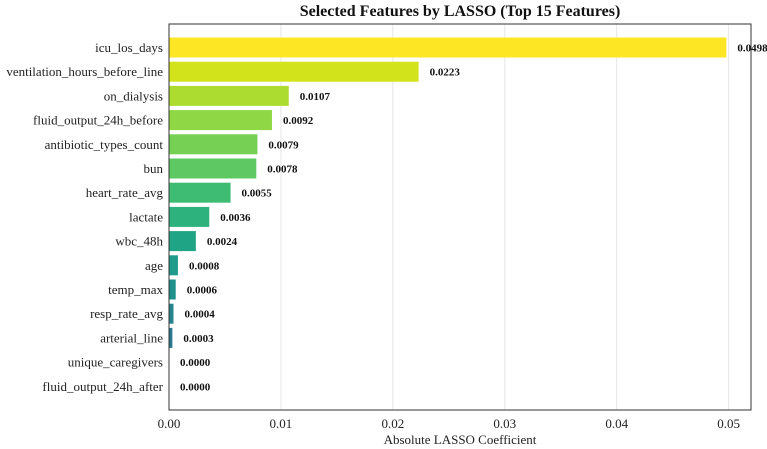 This screenshot has height=449, width=767. What do you see at coordinates (445, 73) in the screenshot?
I see `value-label: 0.0223` at bounding box center [445, 73].